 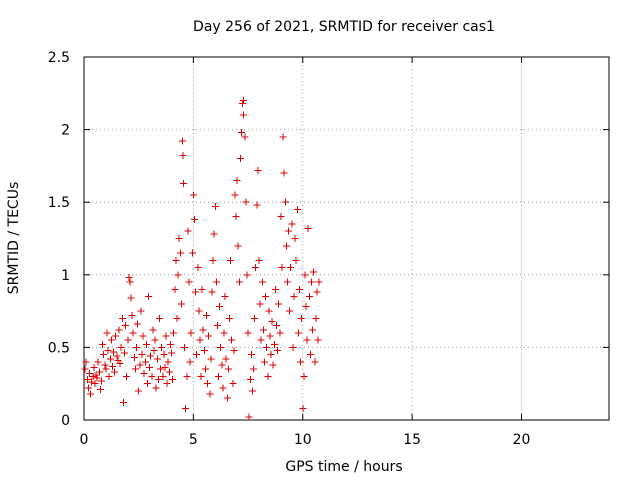 I want to click on x-tick-label: 5, so click(x=193, y=440).